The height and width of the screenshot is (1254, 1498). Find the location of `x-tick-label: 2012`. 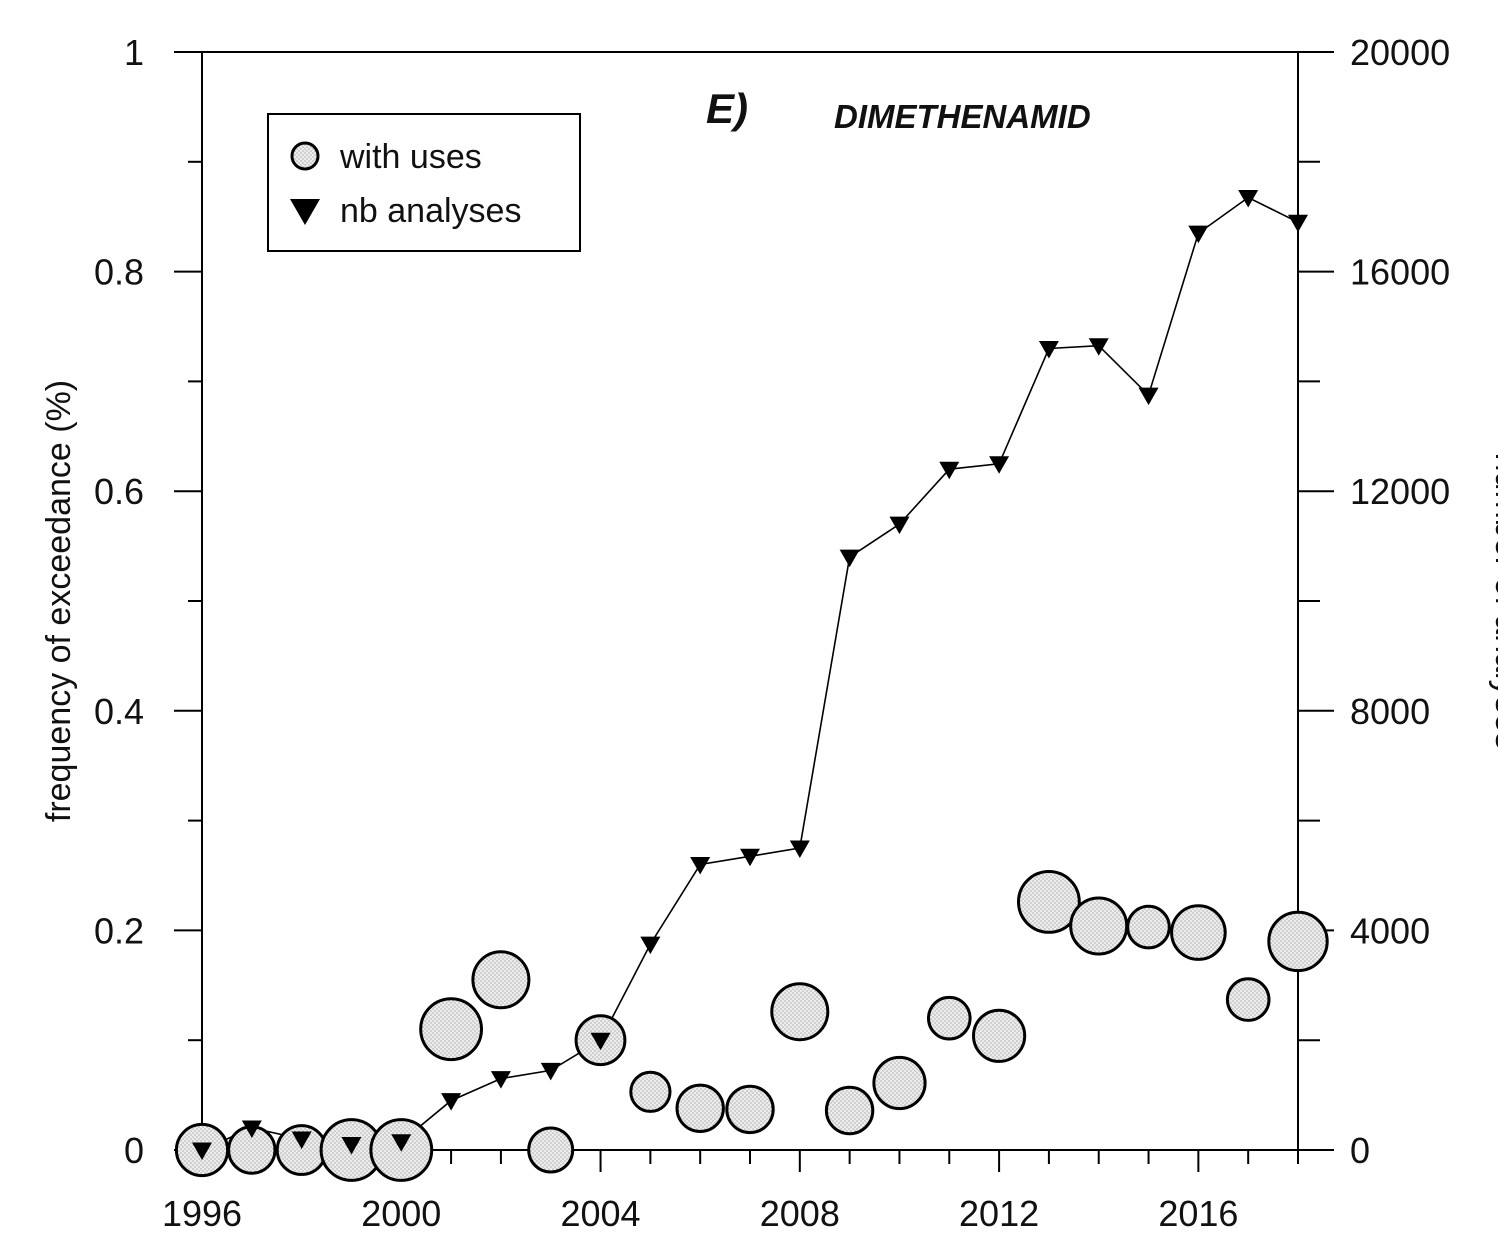

x-tick-label: 2012 is located at coordinates (999, 1213).